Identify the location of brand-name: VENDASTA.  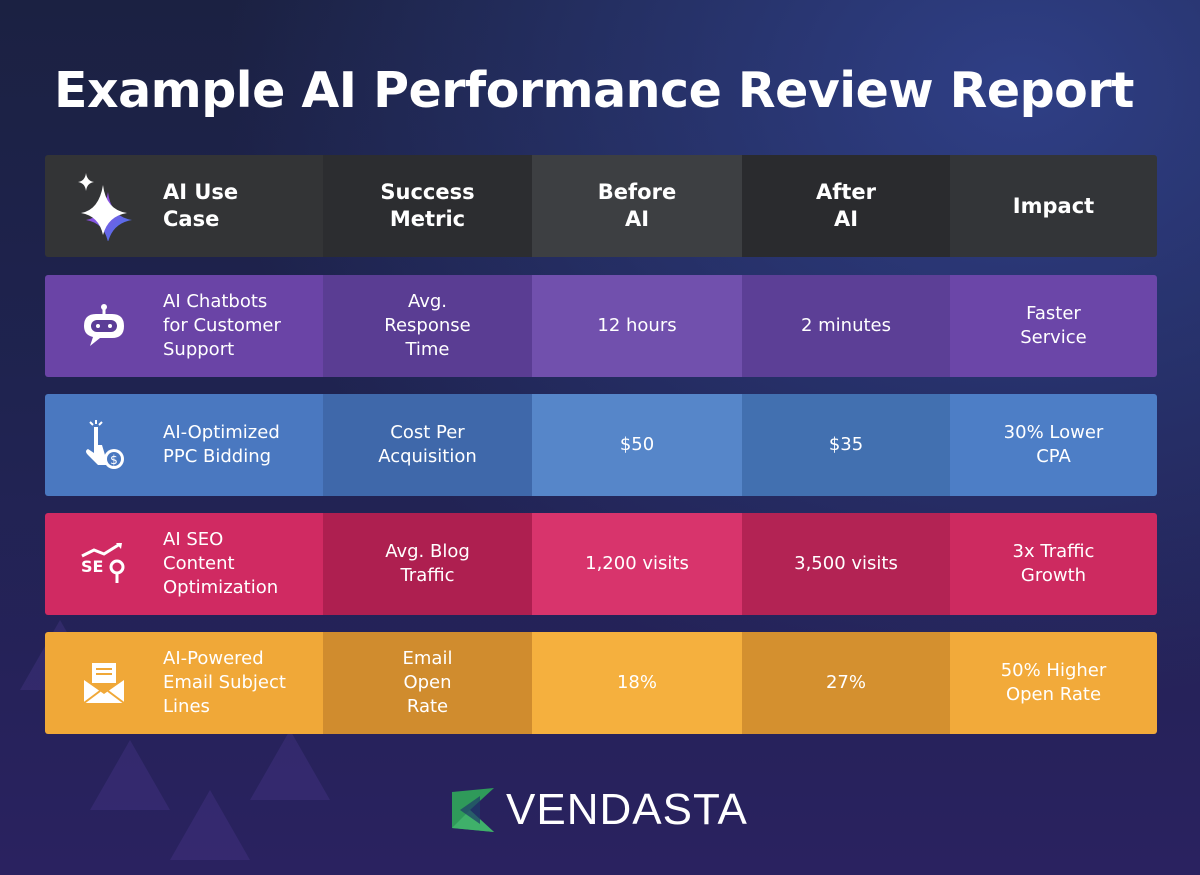
(627, 809).